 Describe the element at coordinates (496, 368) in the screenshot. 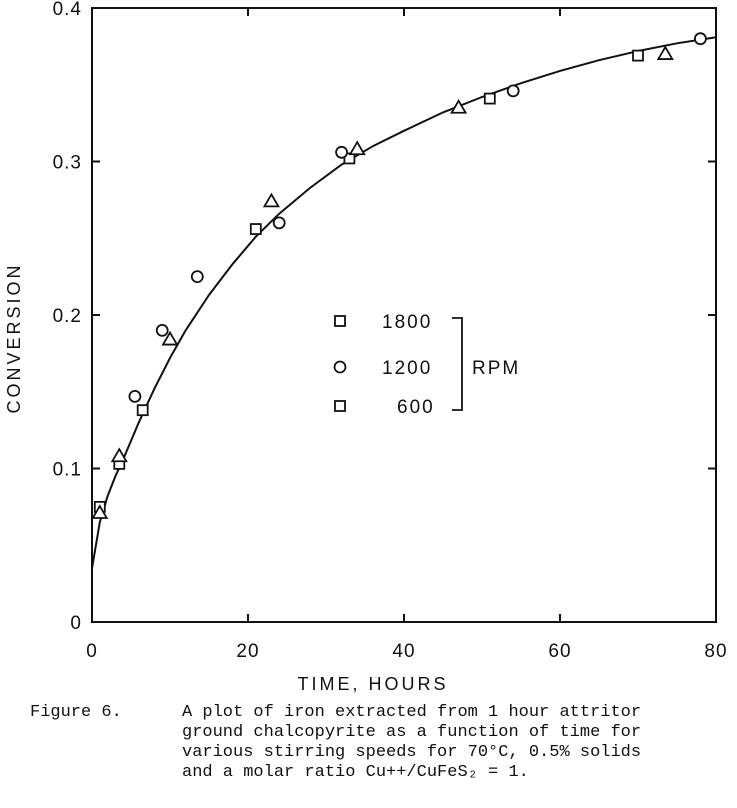

I see `legend-group-label: RPM` at that location.